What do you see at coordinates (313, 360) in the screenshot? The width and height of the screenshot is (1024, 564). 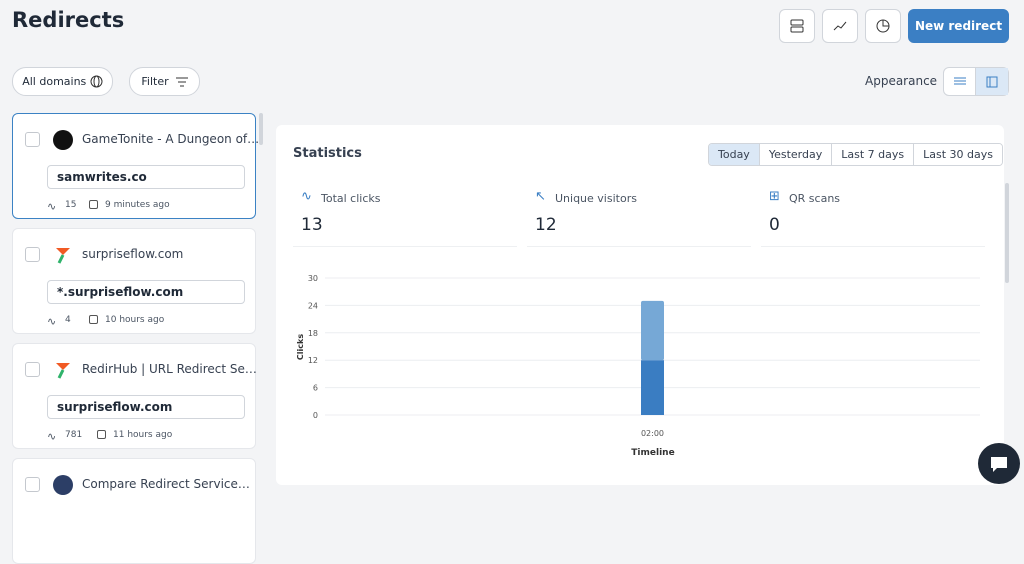 I see `y-tick-label: 12` at bounding box center [313, 360].